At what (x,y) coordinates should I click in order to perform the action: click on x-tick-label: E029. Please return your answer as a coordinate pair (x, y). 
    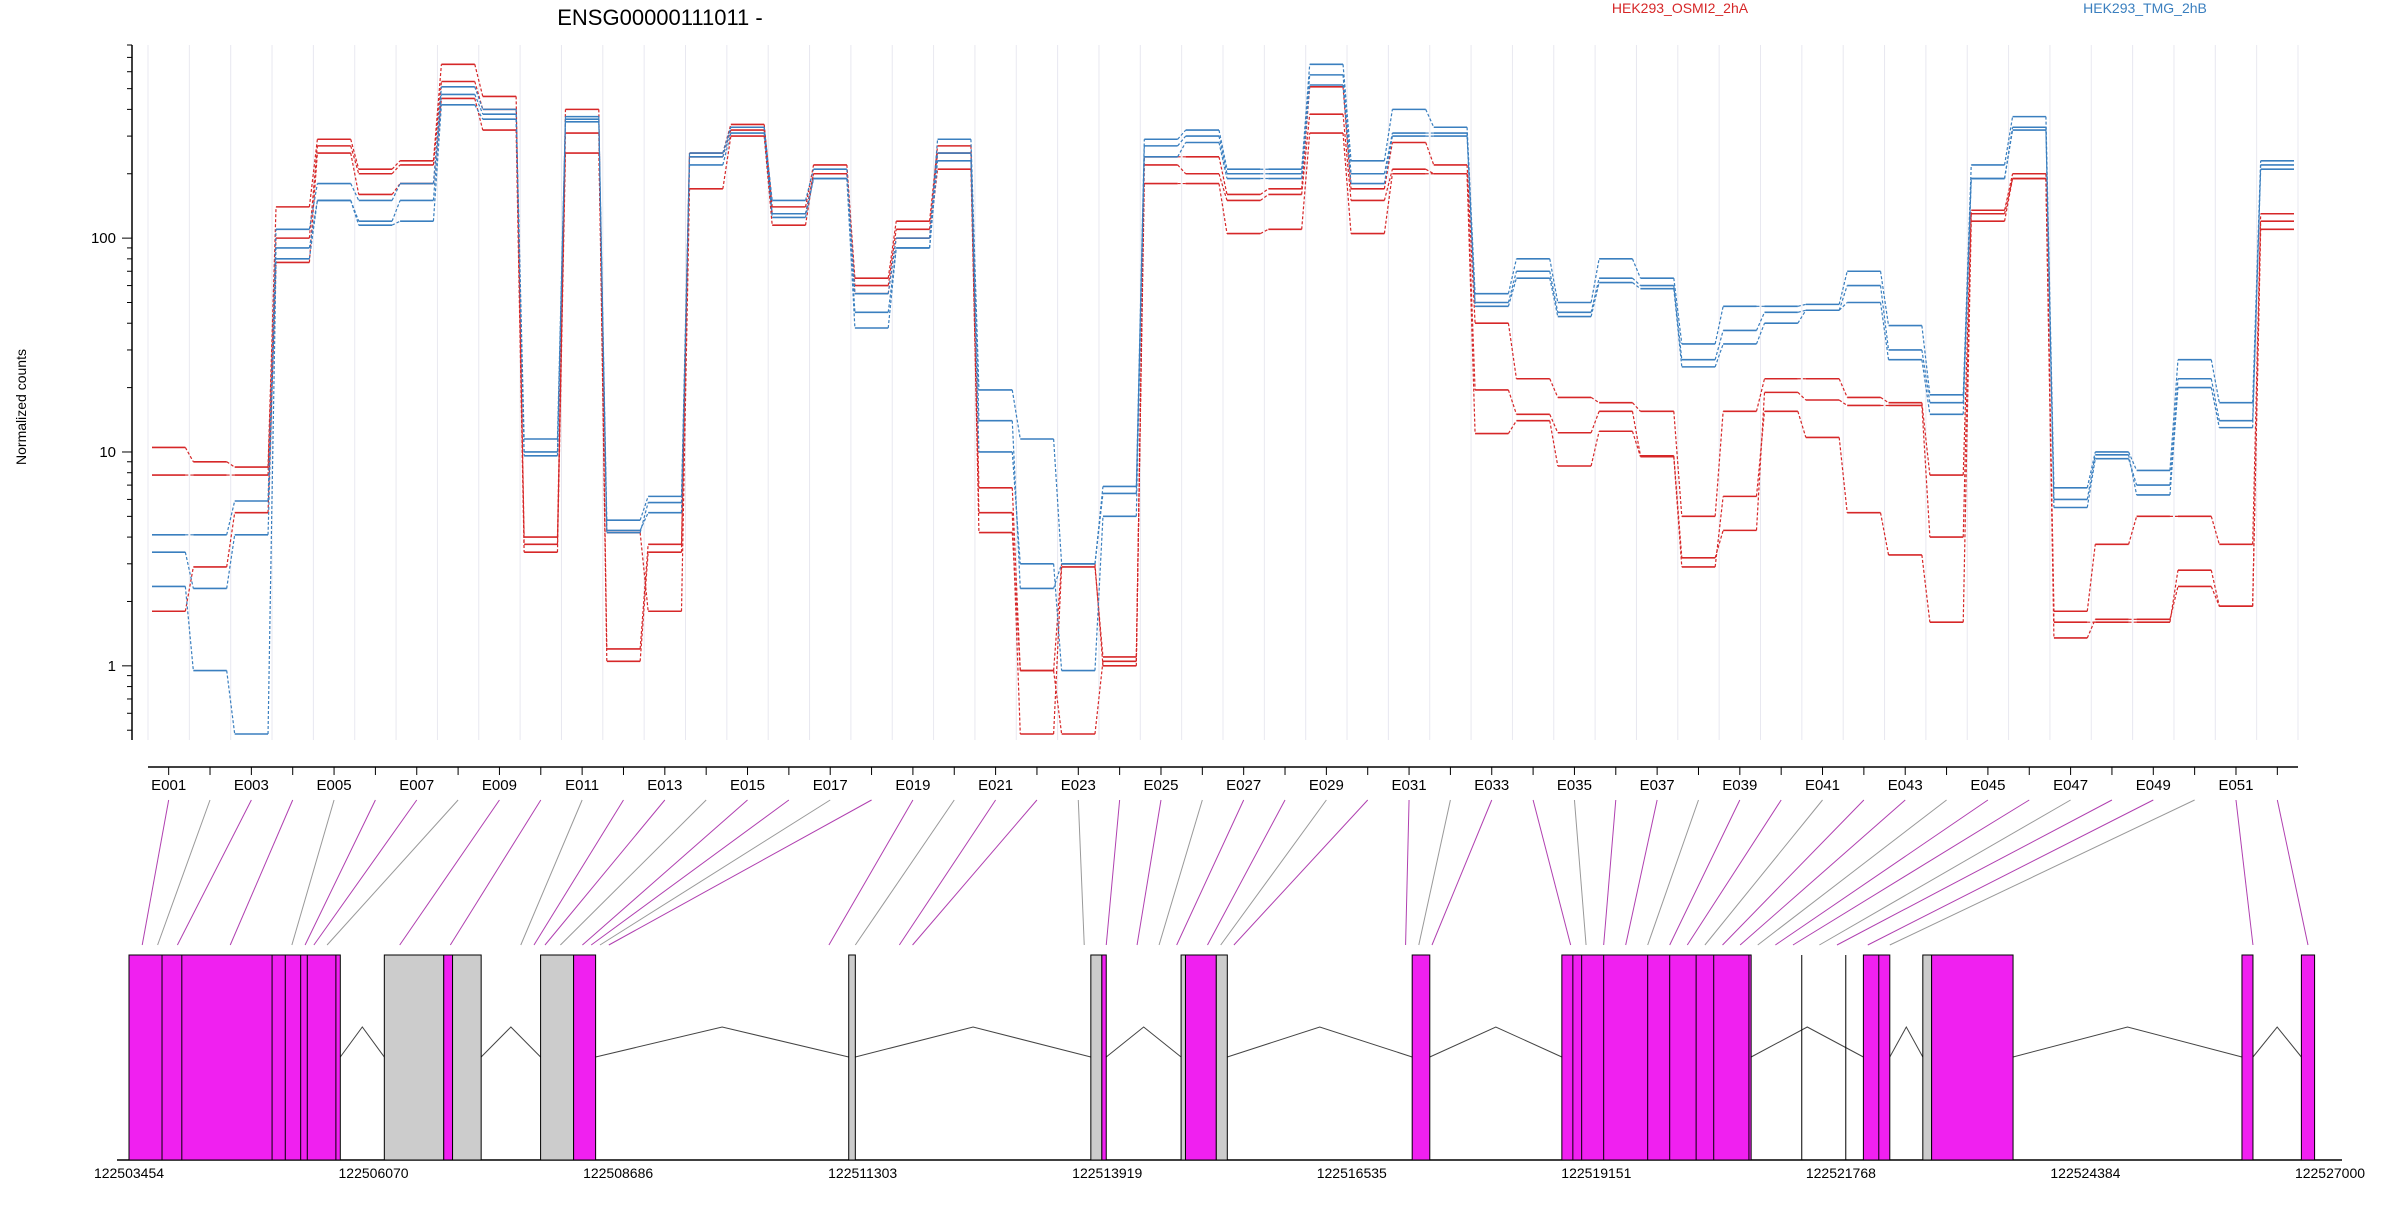
    Looking at the image, I should click on (1326, 785).